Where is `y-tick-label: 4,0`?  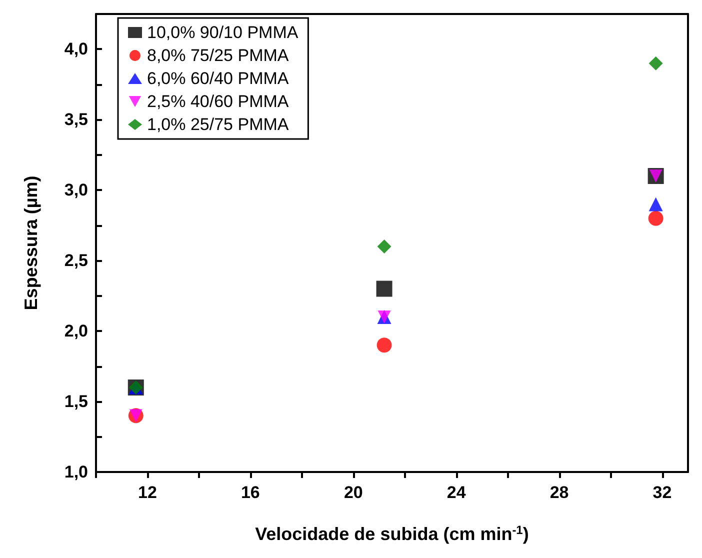
y-tick-label: 4,0 is located at coordinates (76, 49).